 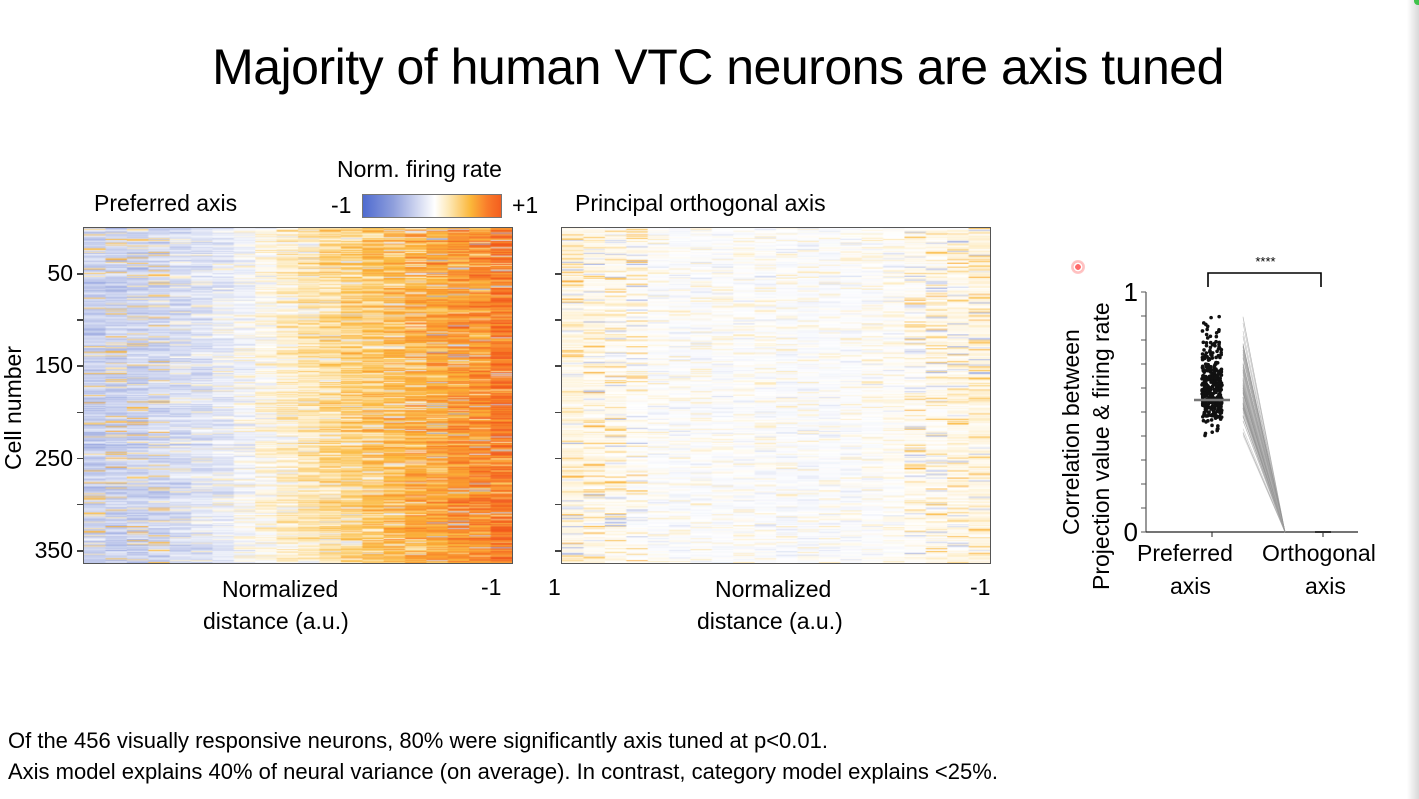 I want to click on preferred-axis-heatmap-canvas, so click(x=298, y=395).